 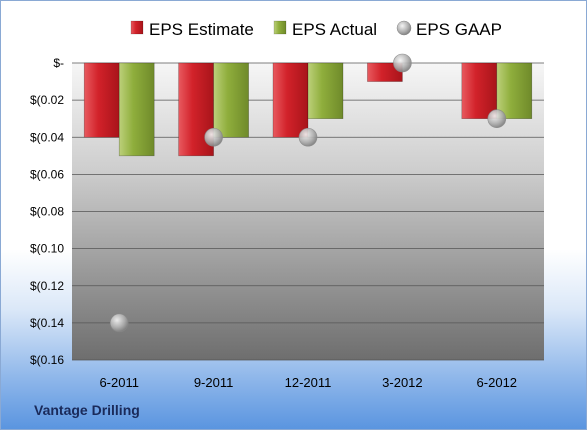 What do you see at coordinates (402, 382) in the screenshot?
I see `x-tick-label: 3-2012` at bounding box center [402, 382].